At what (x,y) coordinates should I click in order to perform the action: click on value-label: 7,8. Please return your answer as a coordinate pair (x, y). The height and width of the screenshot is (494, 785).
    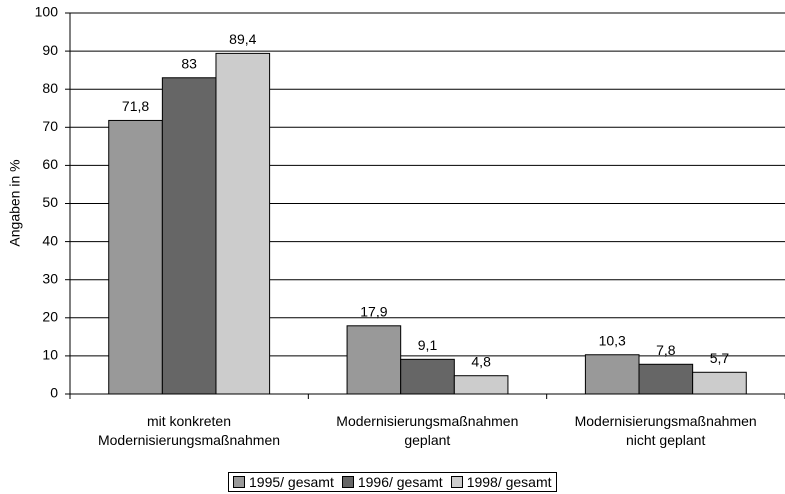
    Looking at the image, I should click on (666, 350).